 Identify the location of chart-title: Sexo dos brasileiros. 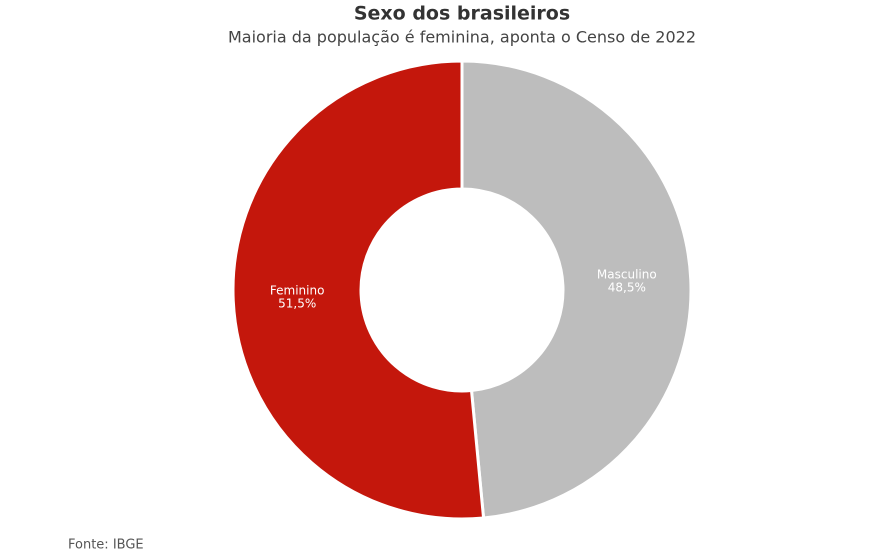
(462, 14).